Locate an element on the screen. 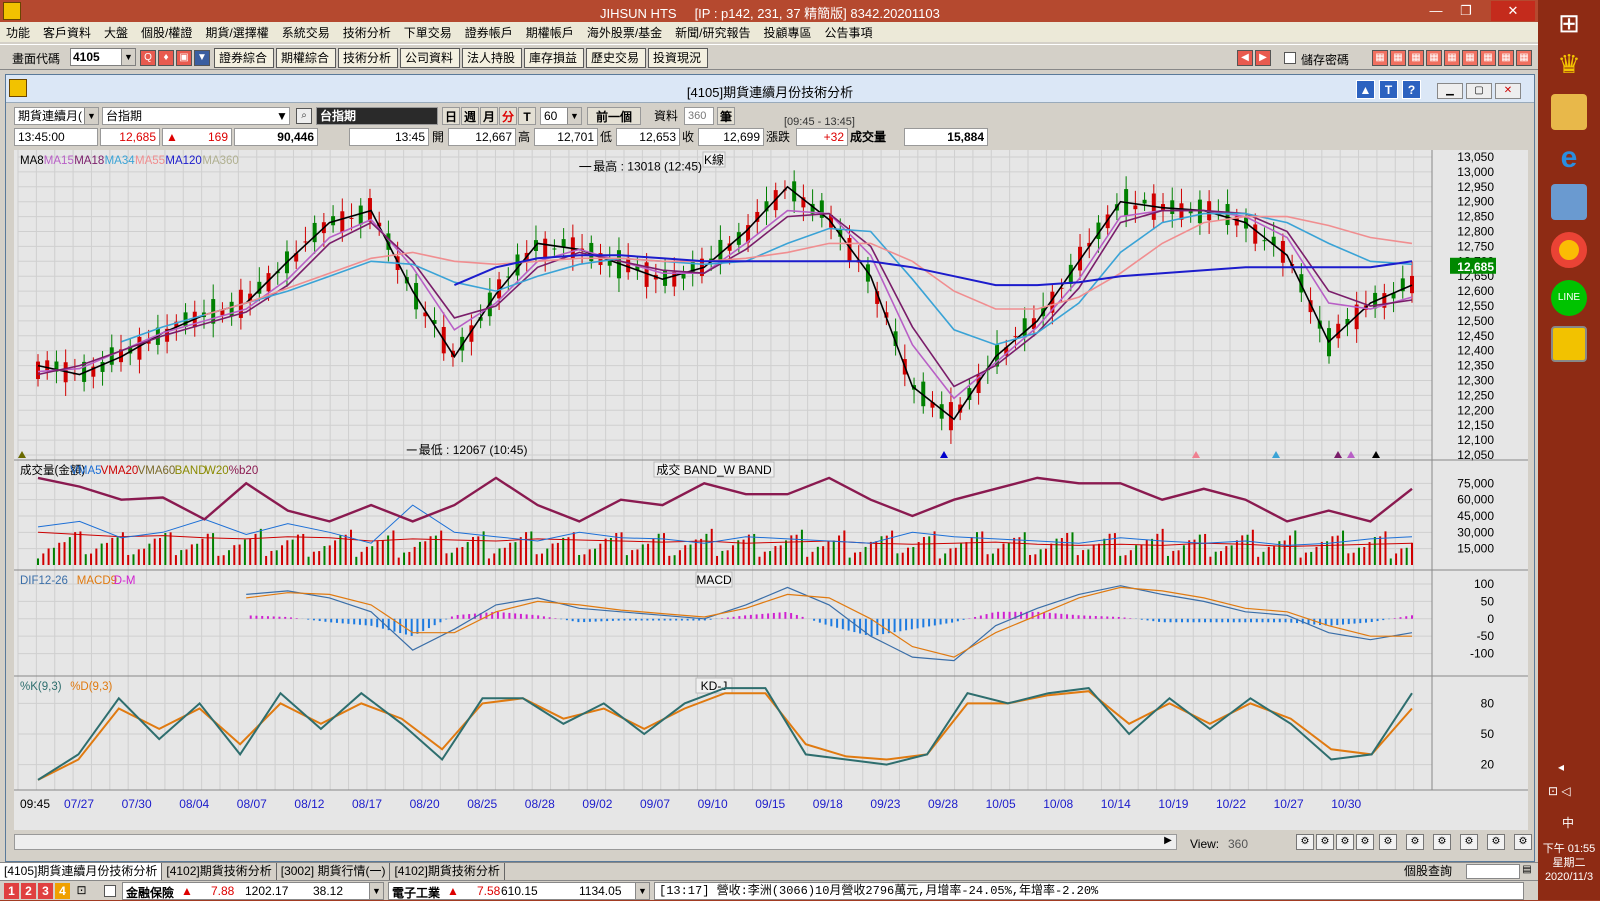 Image resolution: width=1600 pixels, height=901 pixels. minutes-select: 60▼ is located at coordinates (561, 116).